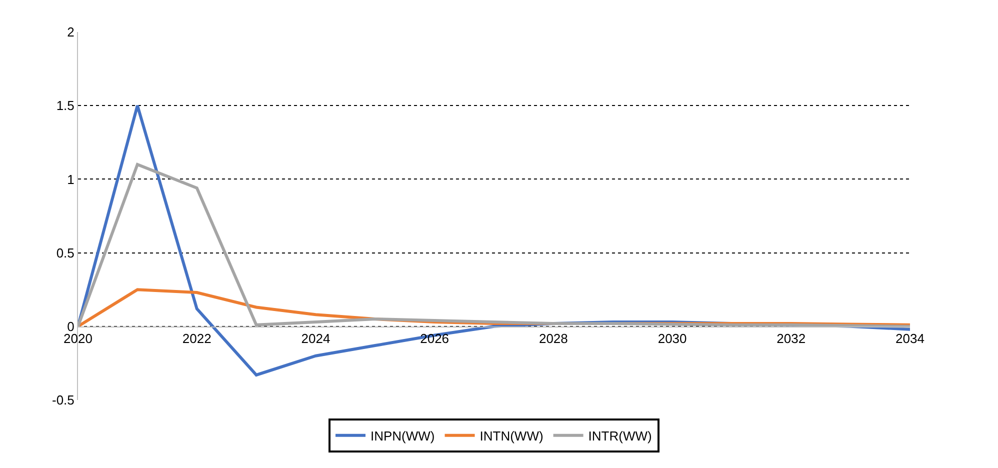 This screenshot has height=468, width=998. What do you see at coordinates (620, 436) in the screenshot?
I see `legend-label: INTR(WW)` at bounding box center [620, 436].